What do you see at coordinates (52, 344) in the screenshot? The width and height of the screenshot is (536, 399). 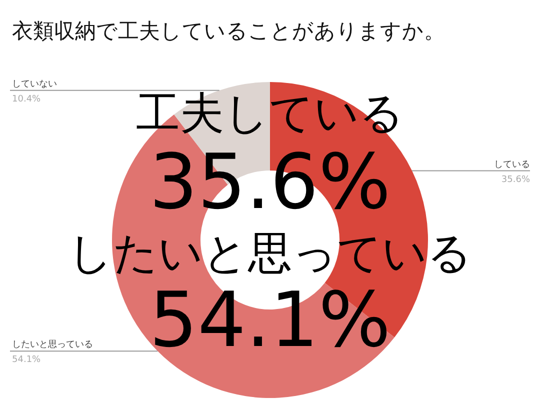 I see `slice-label: したいと思っている` at bounding box center [52, 344].